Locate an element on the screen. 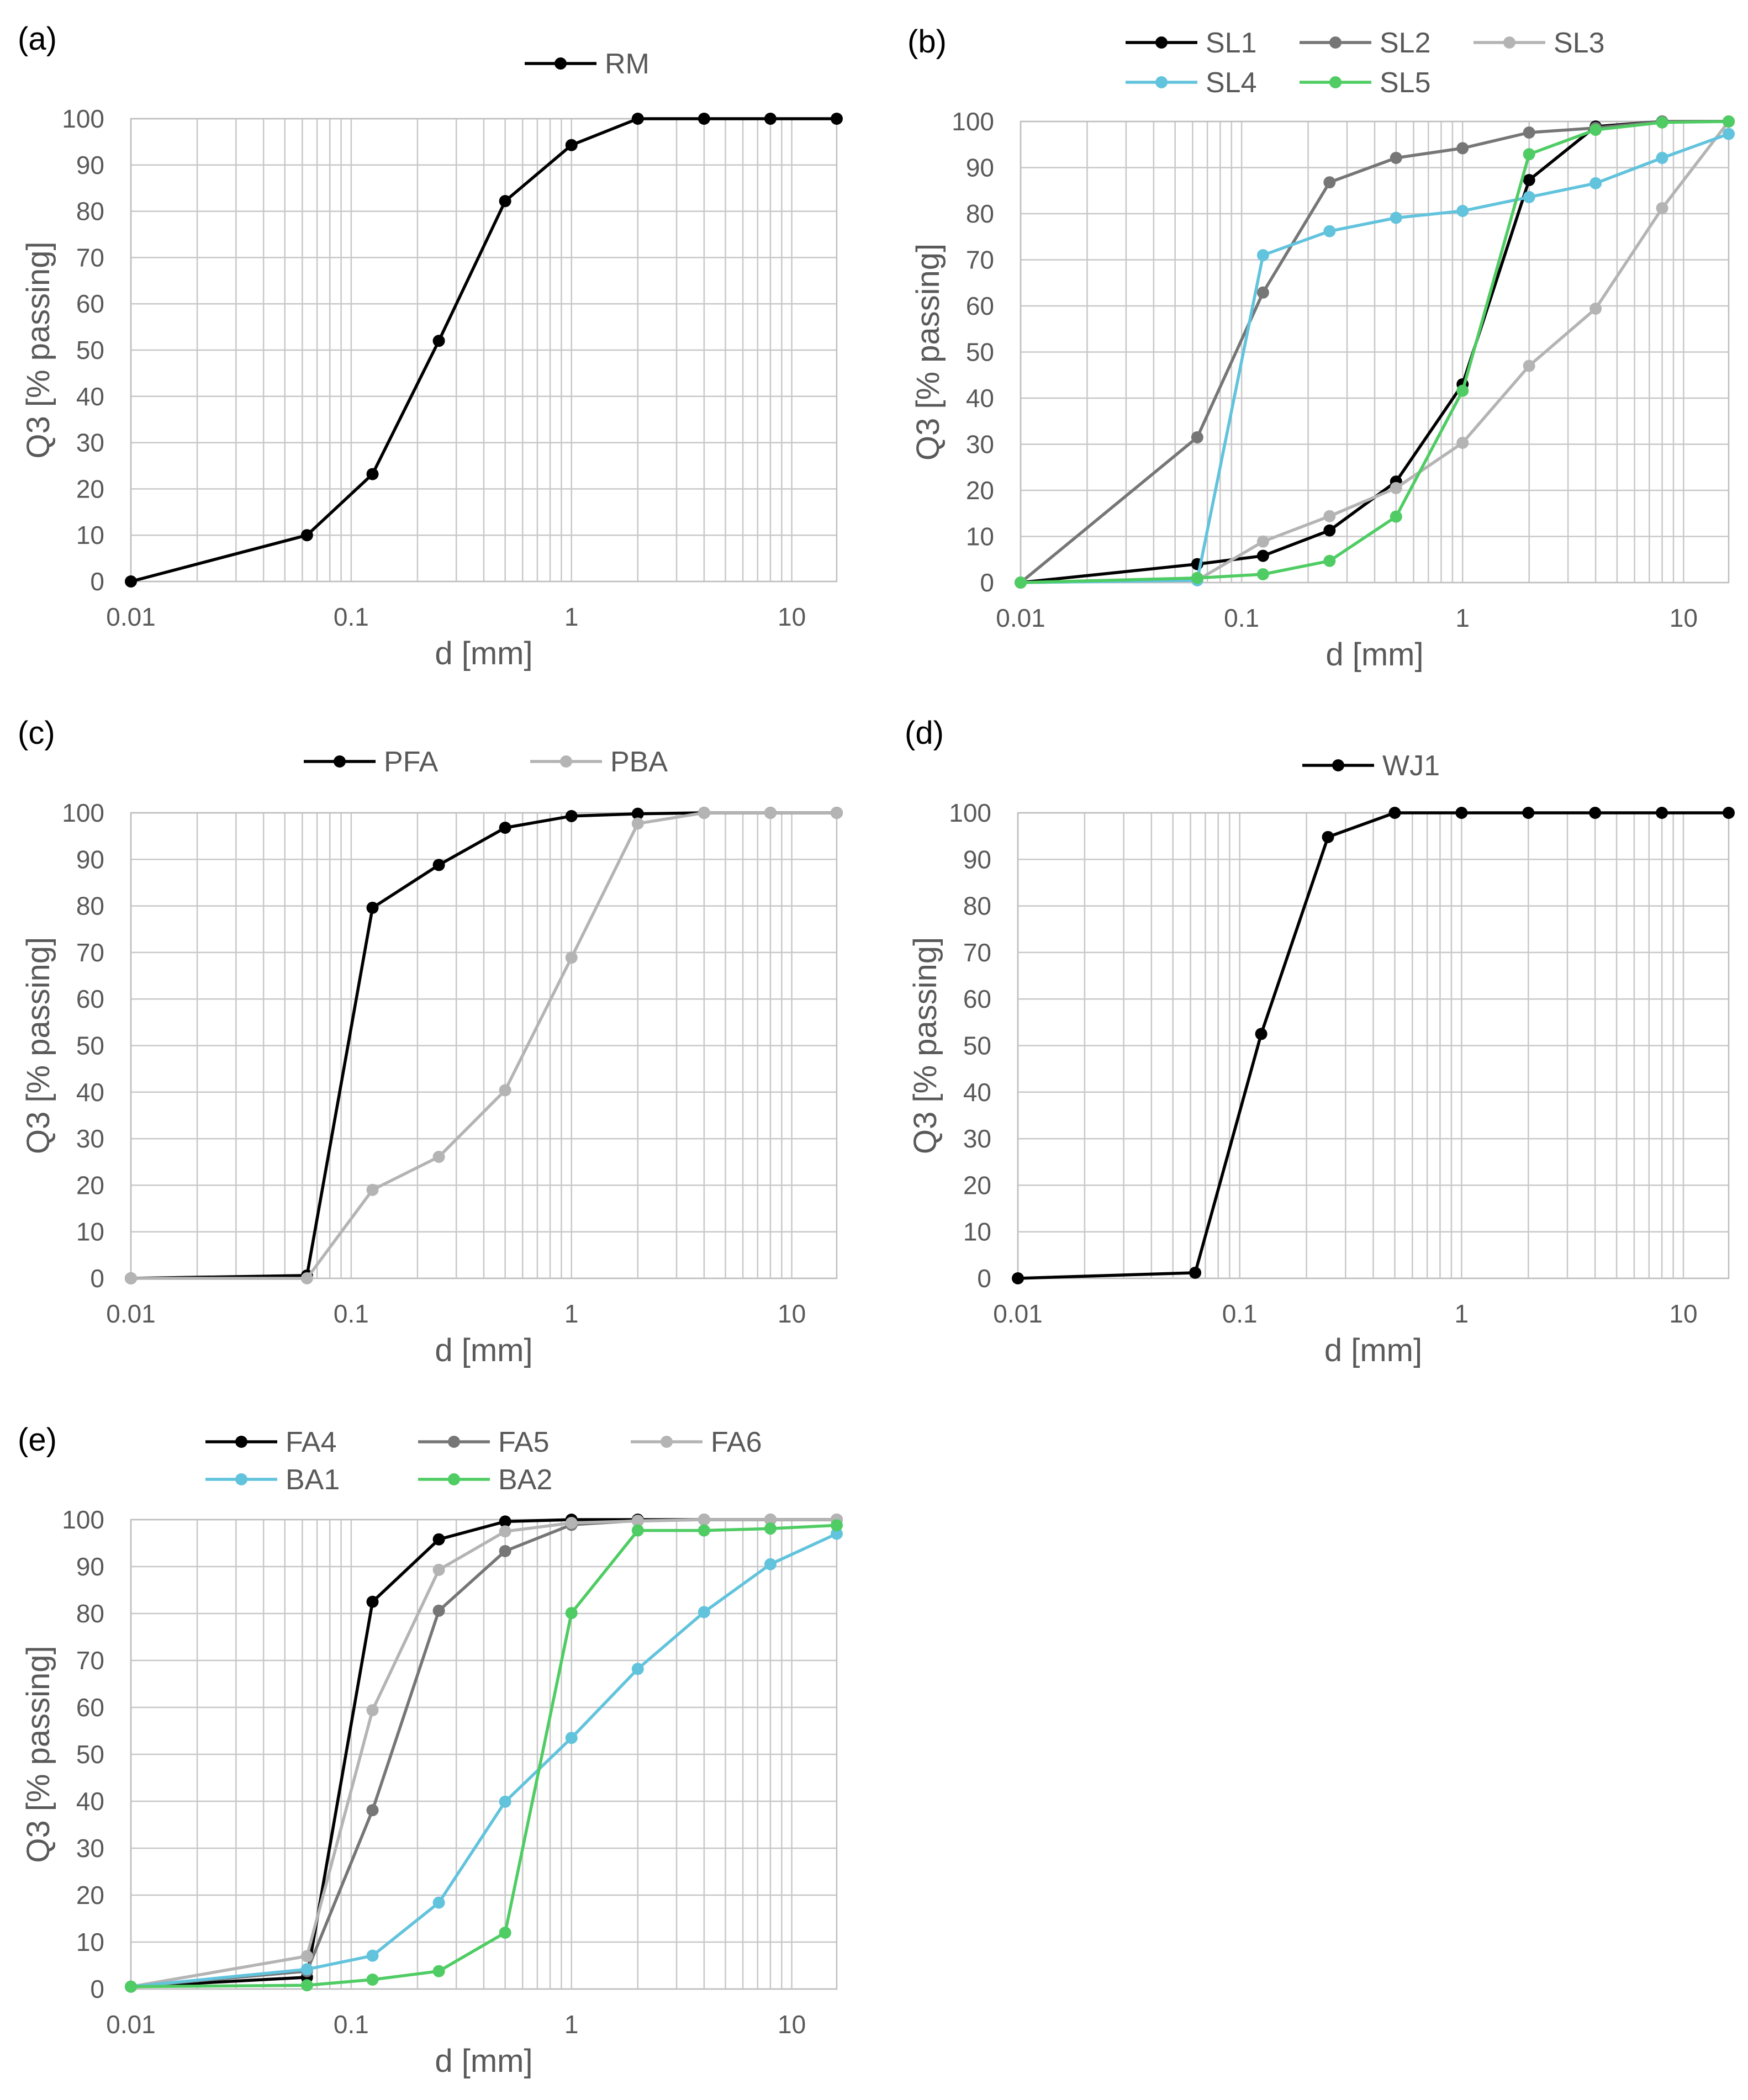 This screenshot has height=2100, width=1748. legend-entry-BA2: BA2 is located at coordinates (485, 1480).